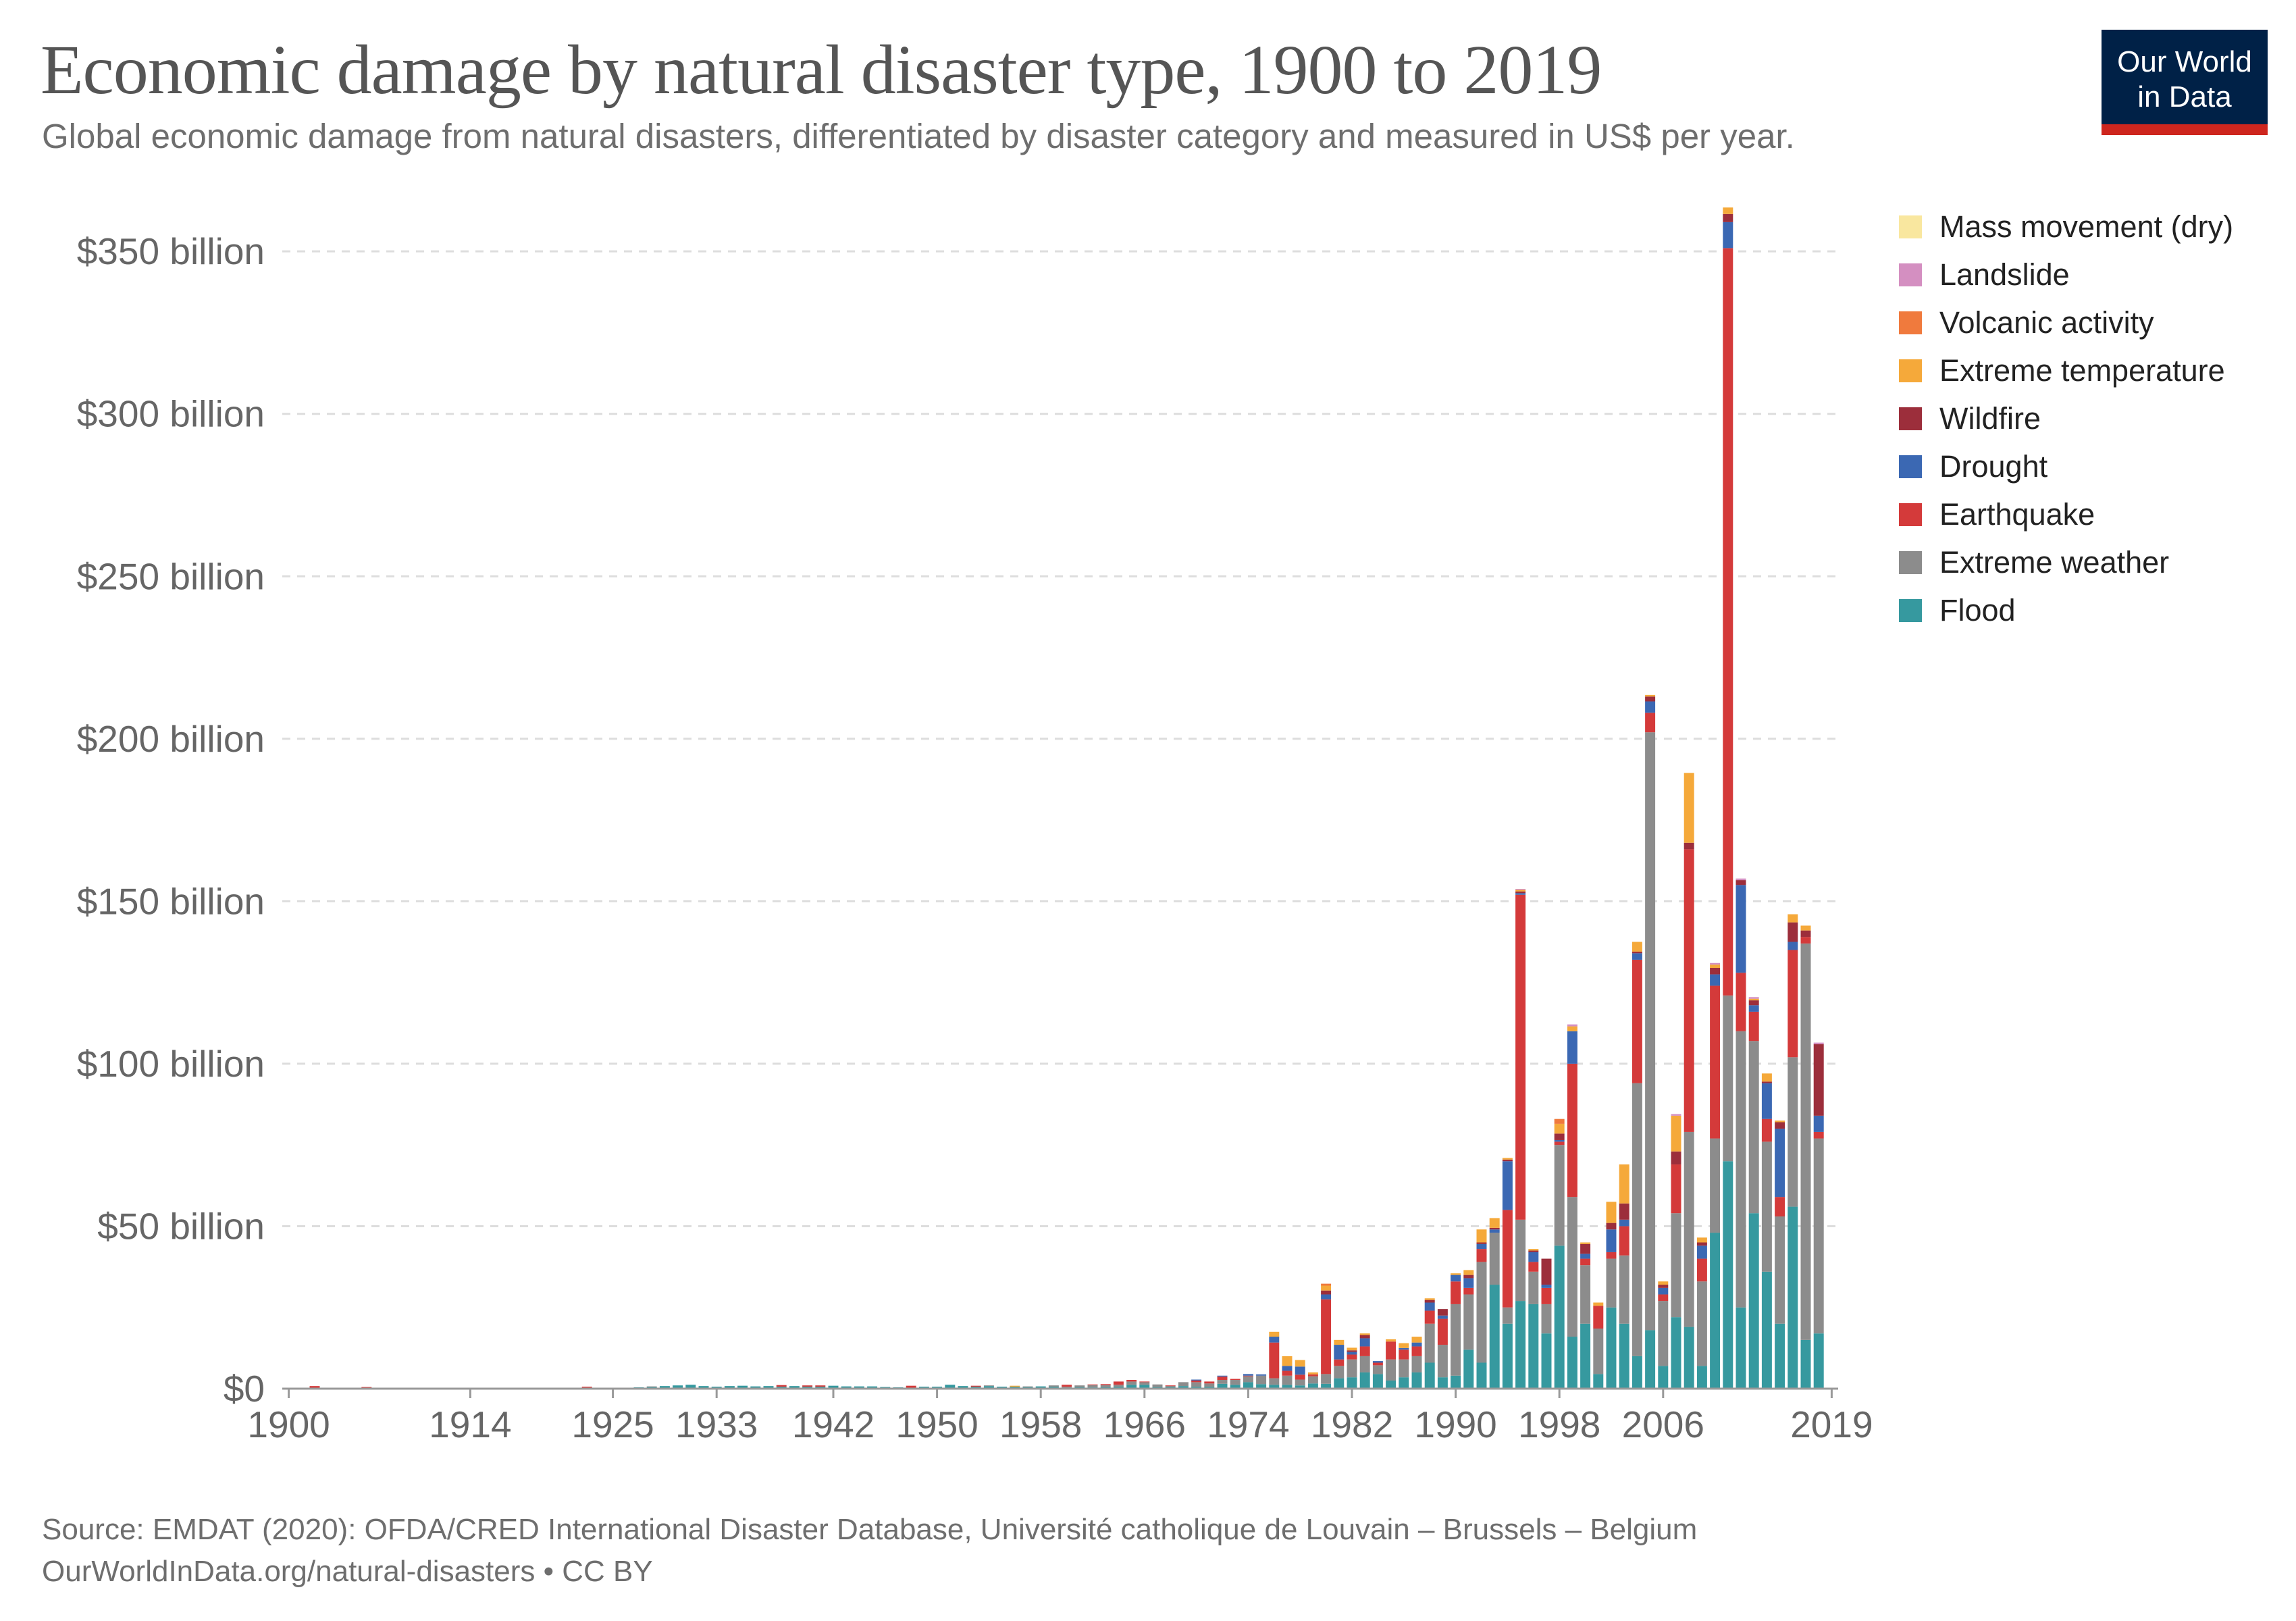 This screenshot has height=1621, width=2296. What do you see at coordinates (859, 1387) in the screenshot?
I see `bar-1944` at bounding box center [859, 1387].